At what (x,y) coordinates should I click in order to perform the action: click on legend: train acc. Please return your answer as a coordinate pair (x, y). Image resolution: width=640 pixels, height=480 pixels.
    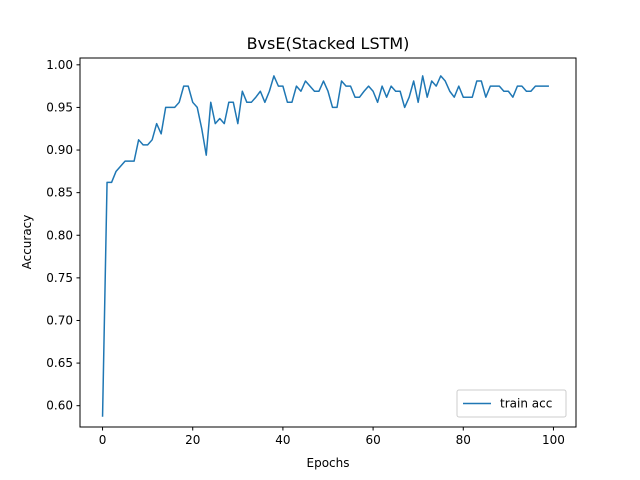
    Looking at the image, I should click on (511, 403).